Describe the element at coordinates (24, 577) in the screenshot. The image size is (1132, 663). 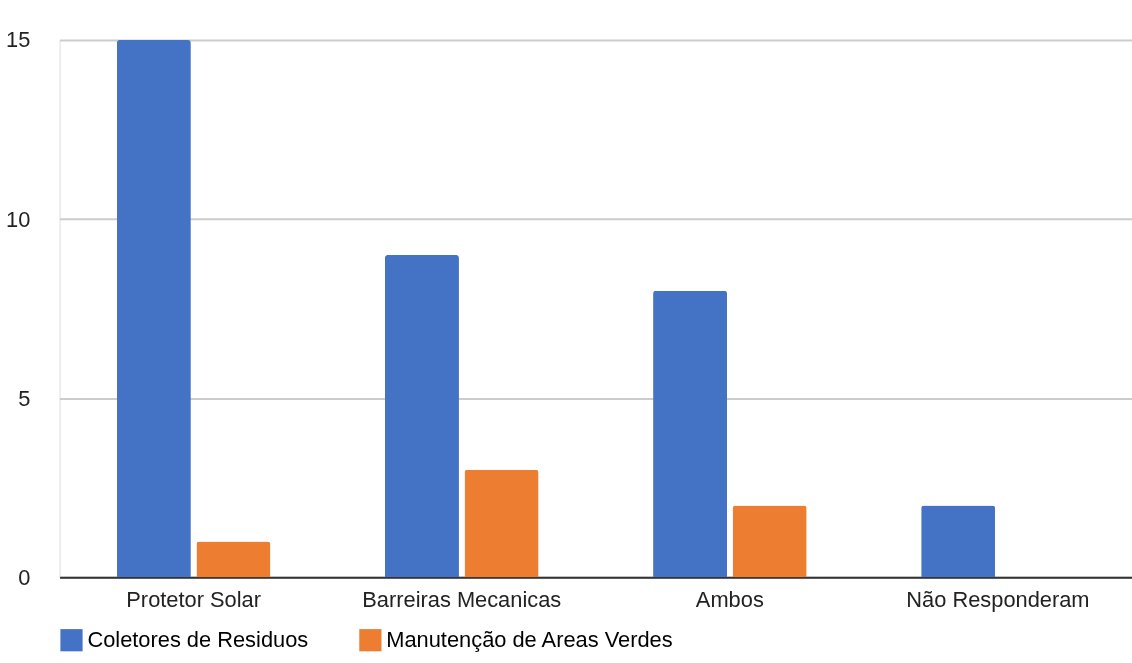
I see `y-tick-label: 0` at that location.